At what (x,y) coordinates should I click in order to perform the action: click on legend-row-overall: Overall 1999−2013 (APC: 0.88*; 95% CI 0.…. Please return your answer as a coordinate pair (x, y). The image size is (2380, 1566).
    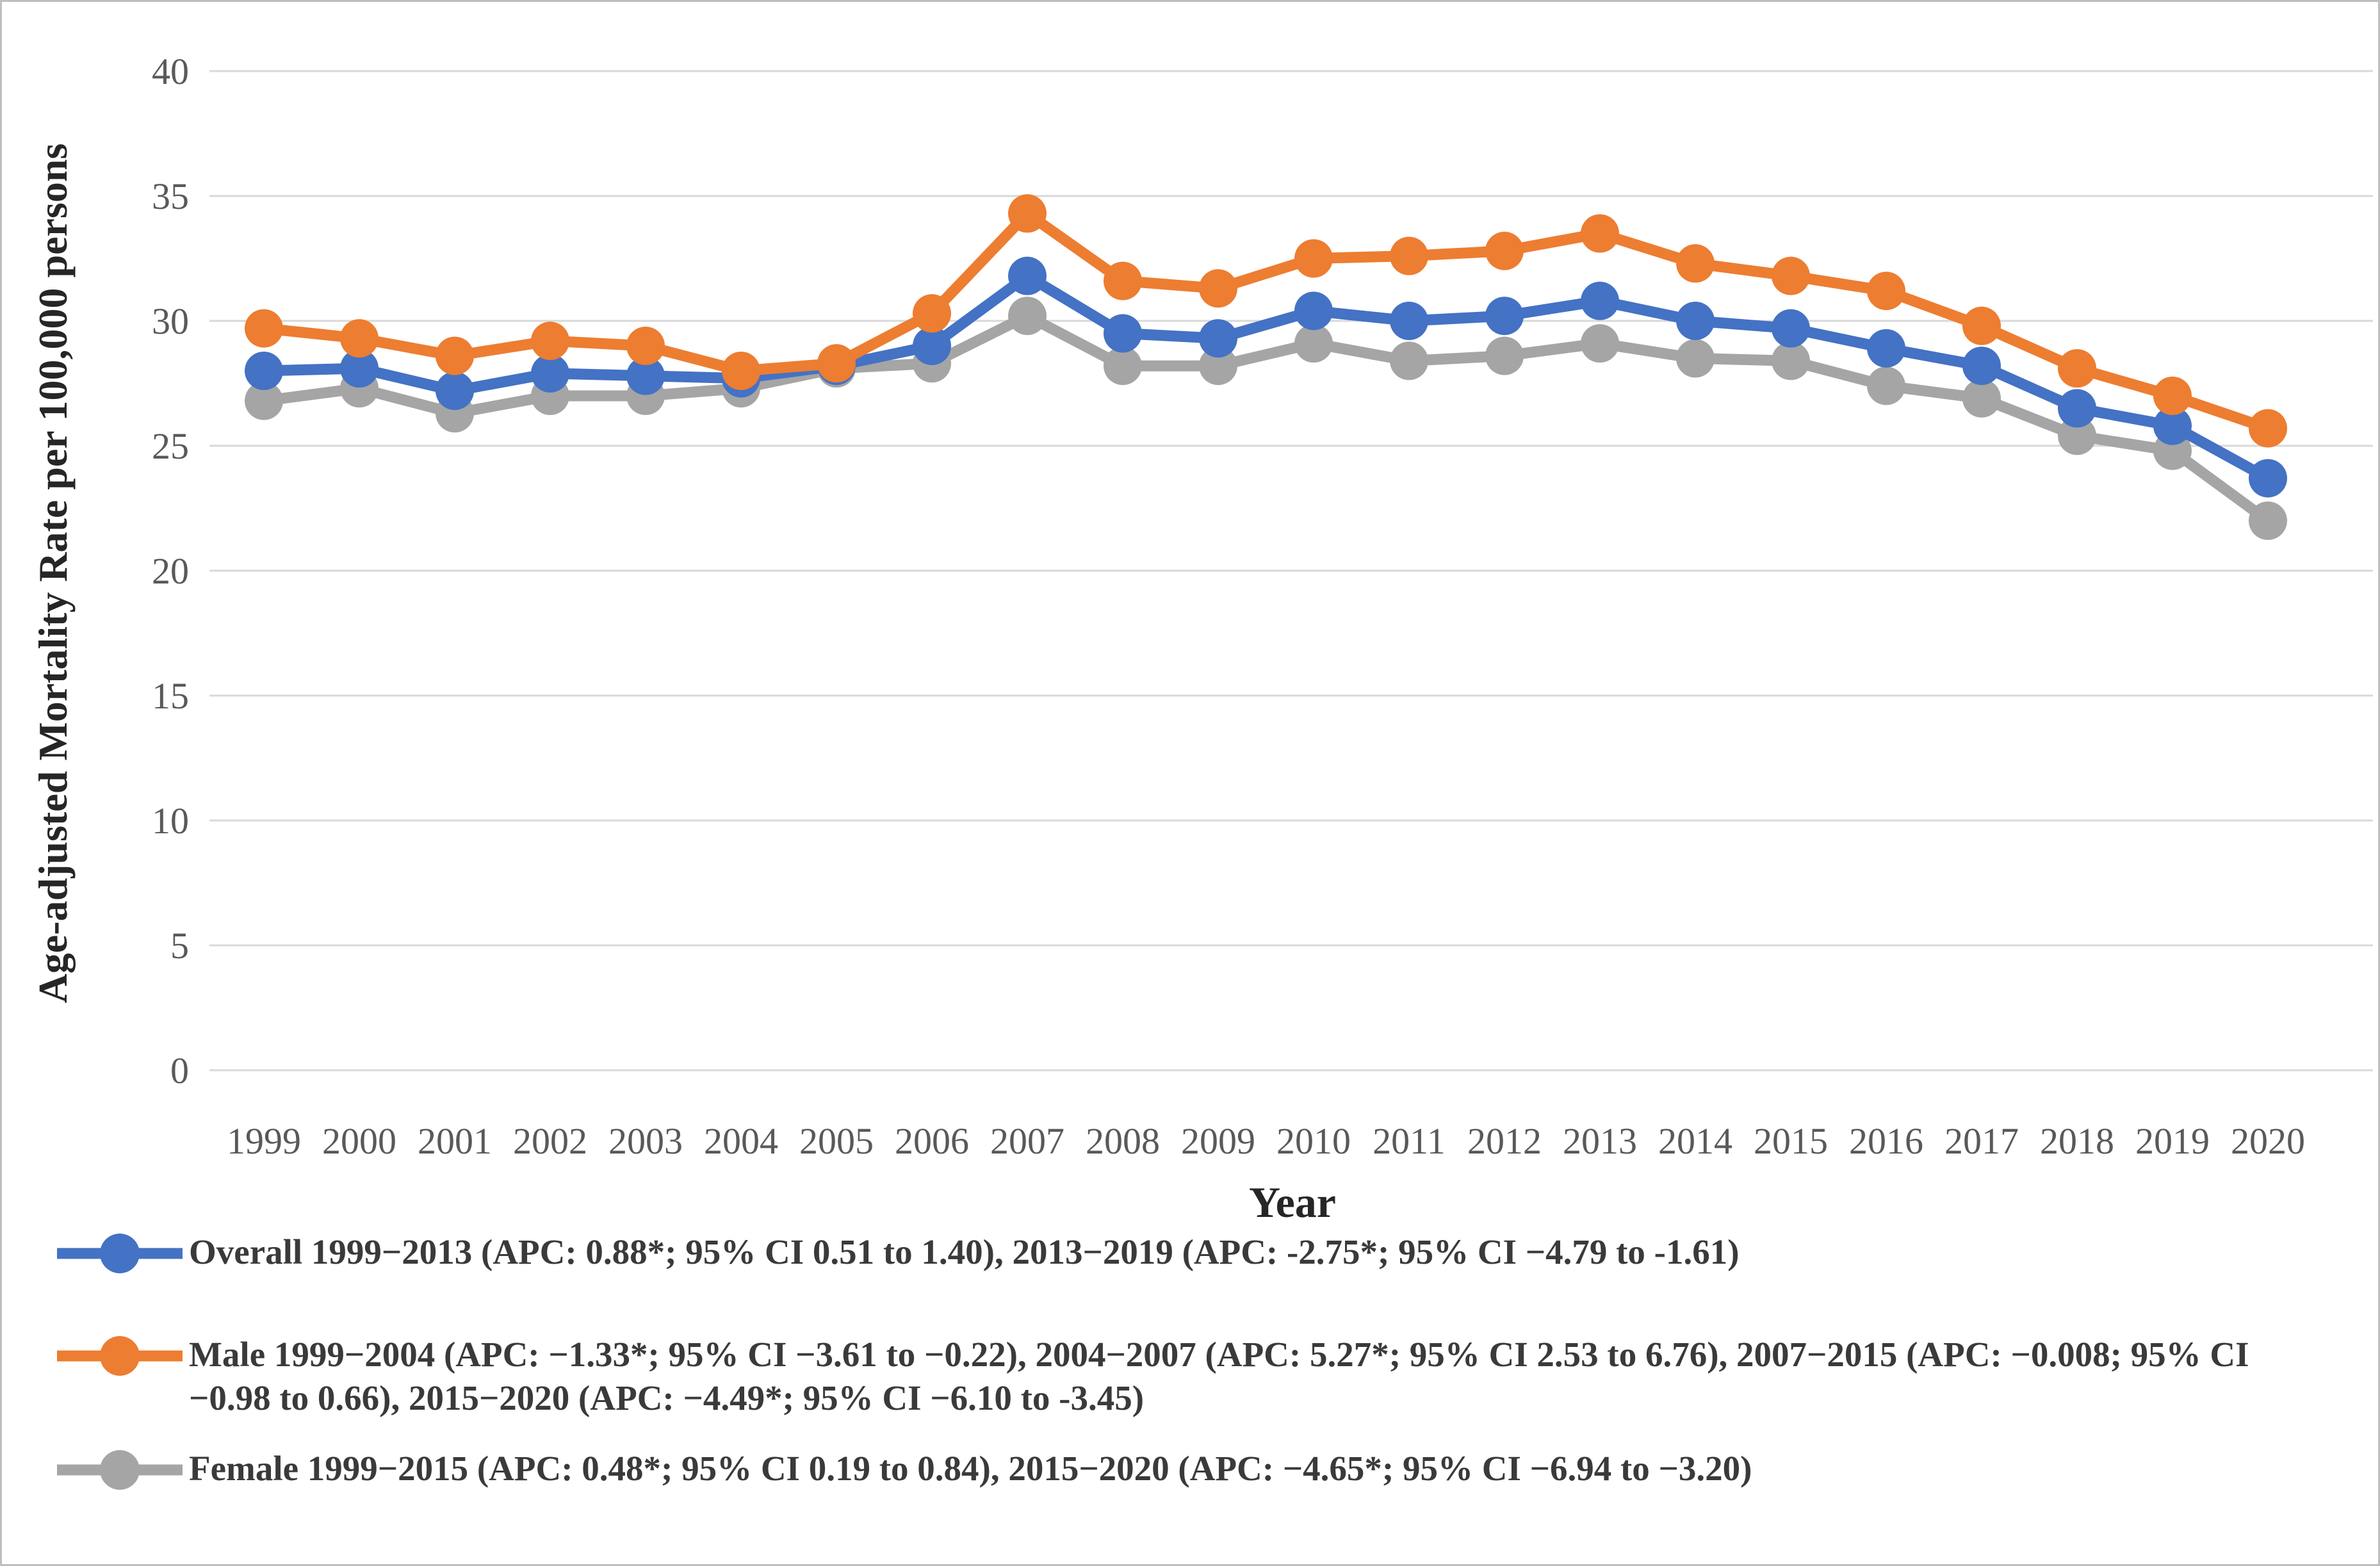
    Looking at the image, I should click on (1205, 1253).